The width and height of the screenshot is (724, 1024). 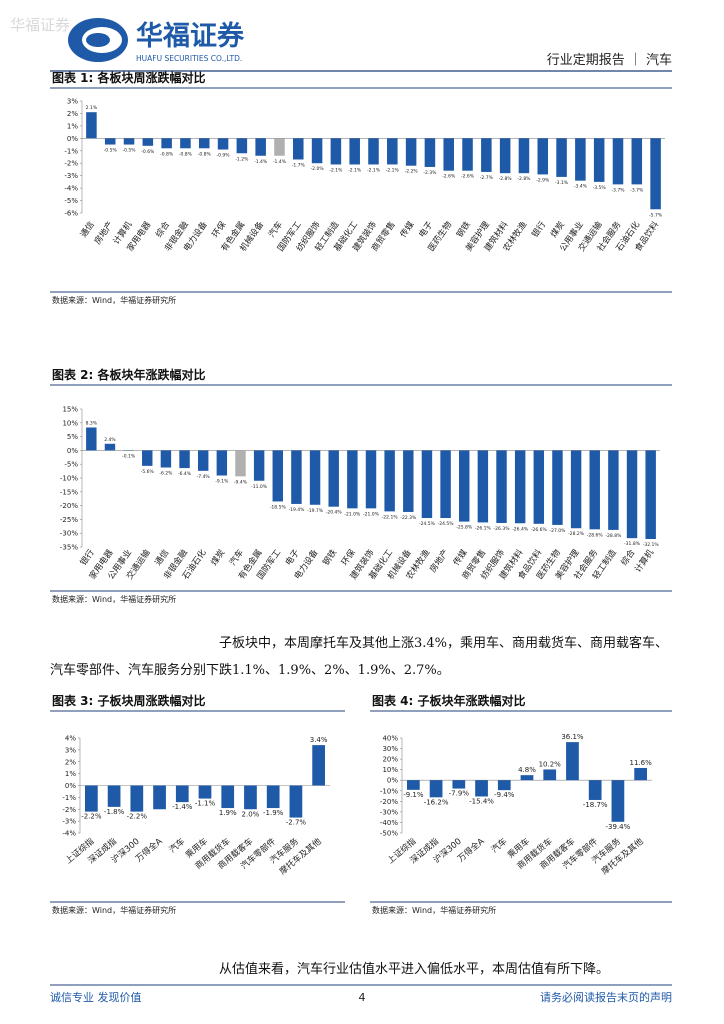 I want to click on value-label: -28.2%, so click(x=576, y=534).